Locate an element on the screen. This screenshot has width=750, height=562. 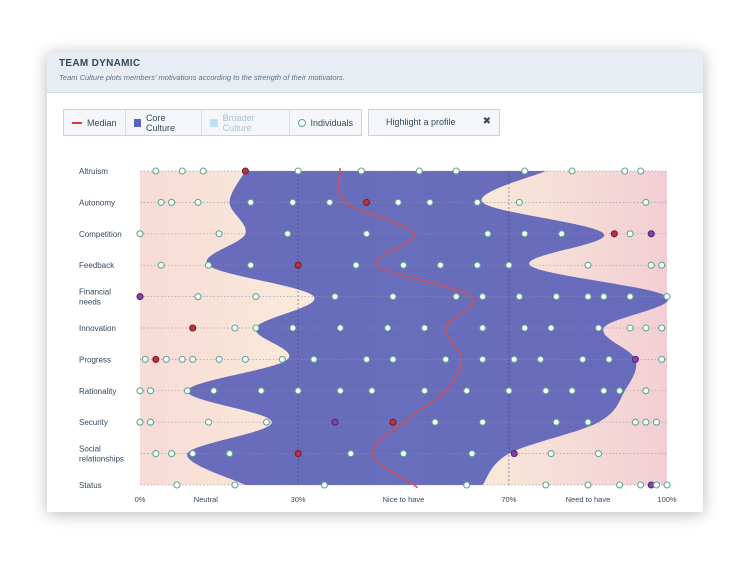
legend-item-median: Median is located at coordinates (95, 122).